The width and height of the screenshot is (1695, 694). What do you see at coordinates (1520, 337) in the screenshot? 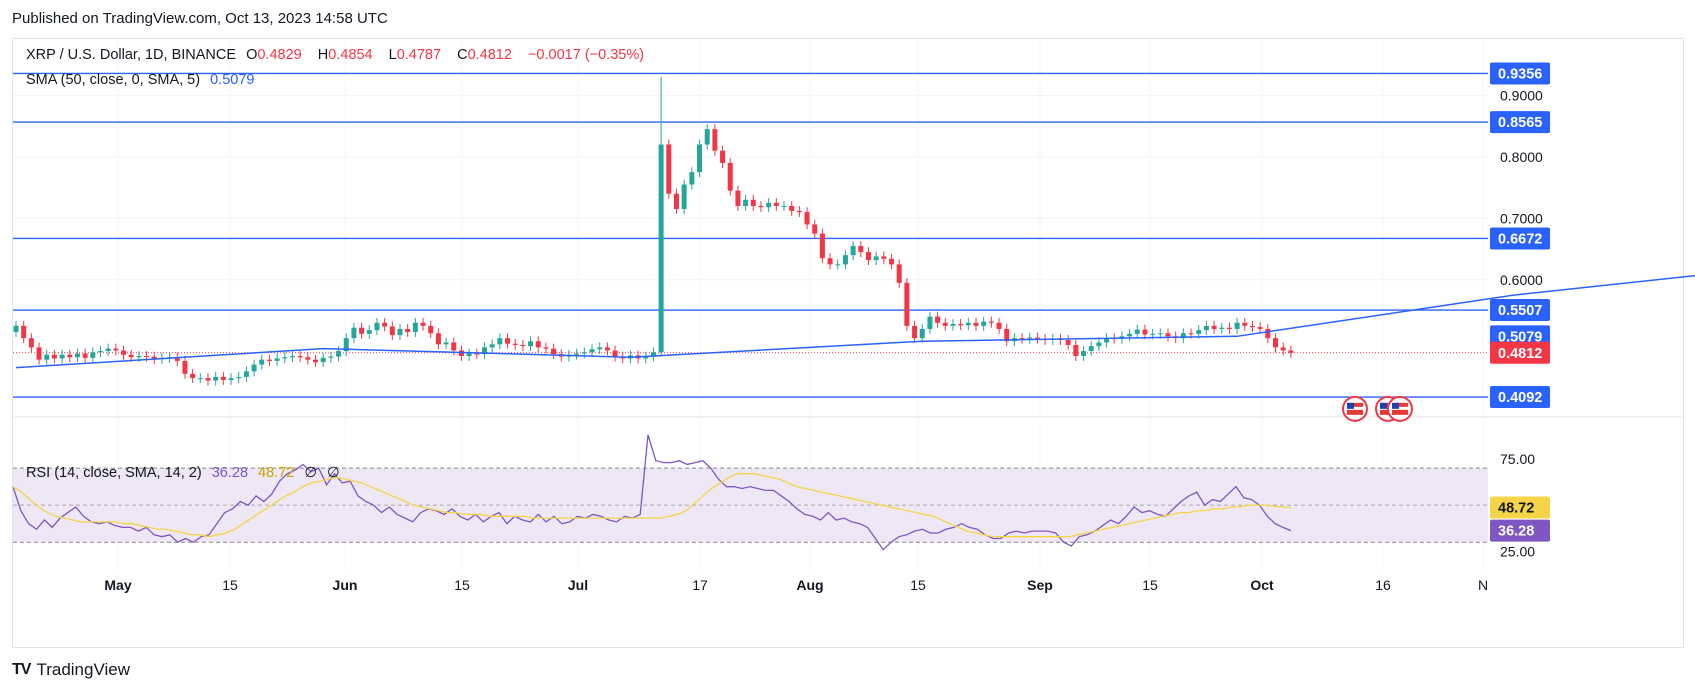
I see `sma-badge-label: 0.5079` at bounding box center [1520, 337].